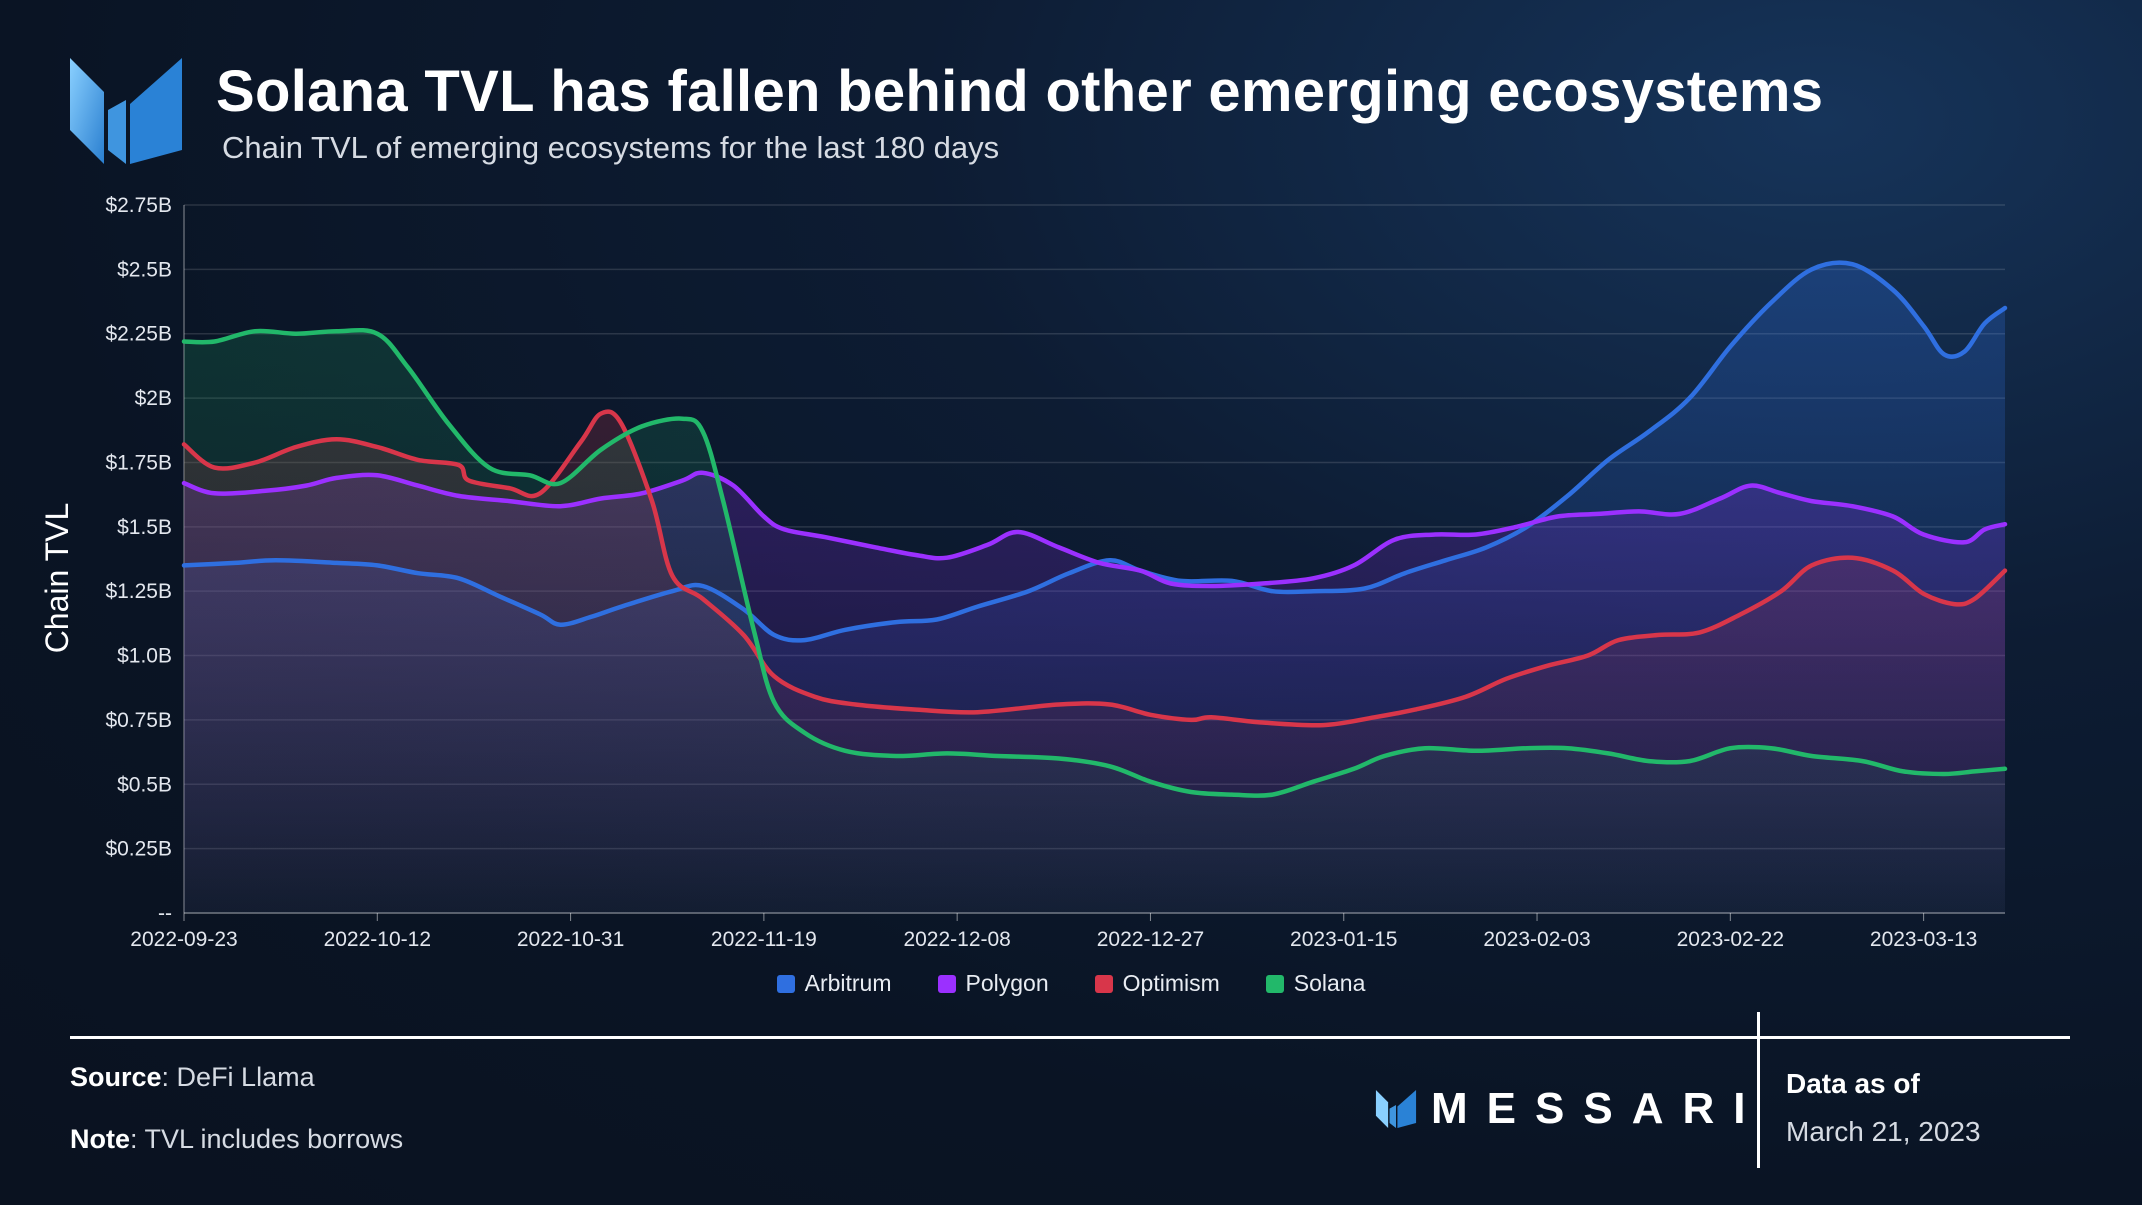 The image size is (2142, 1205). Describe the element at coordinates (1343, 939) in the screenshot. I see `x-tick-label: 2023-01-15` at that location.